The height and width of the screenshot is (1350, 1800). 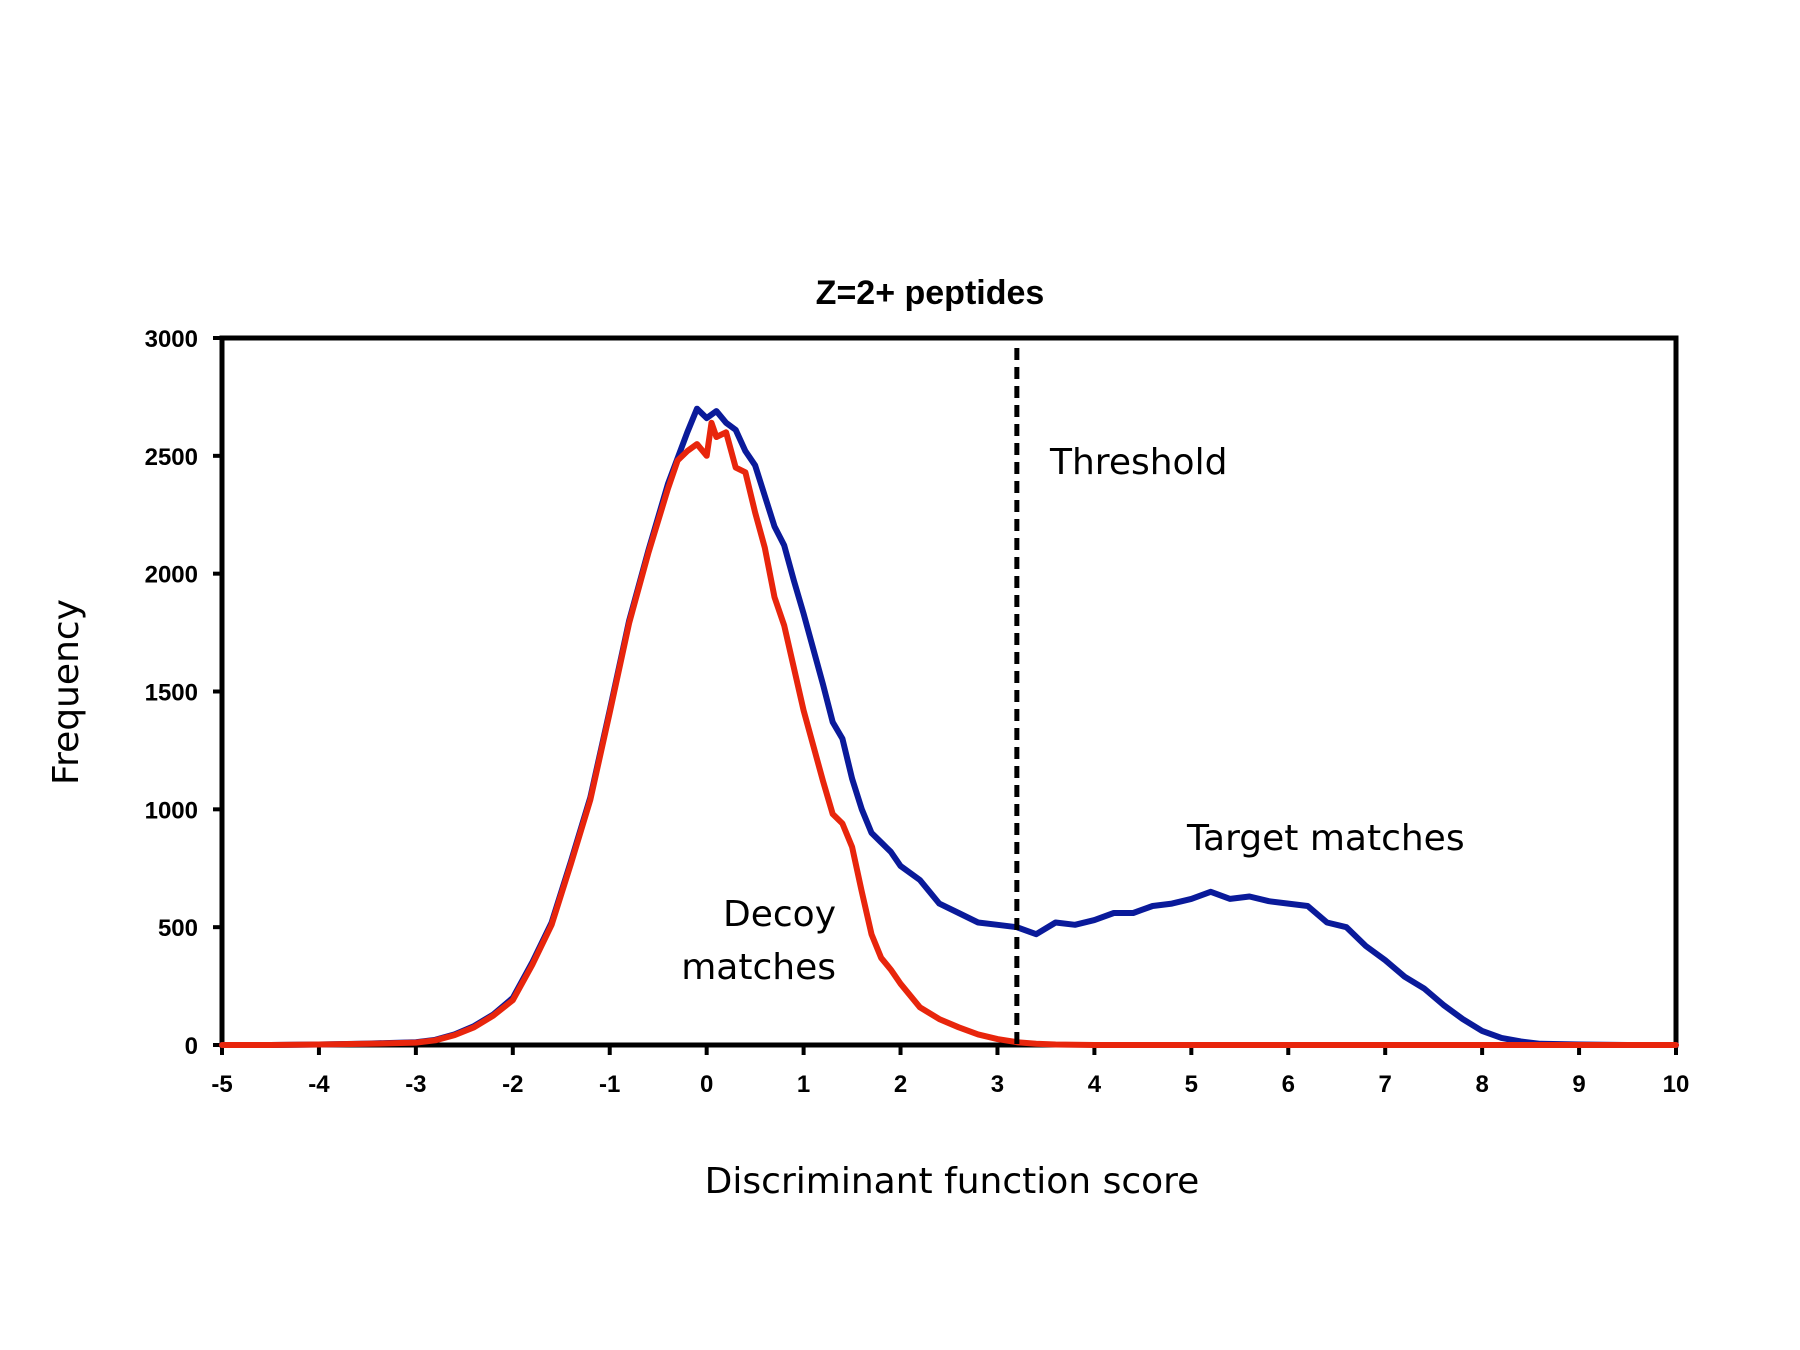 What do you see at coordinates (609, 1084) in the screenshot?
I see `x-tick-label: -1` at bounding box center [609, 1084].